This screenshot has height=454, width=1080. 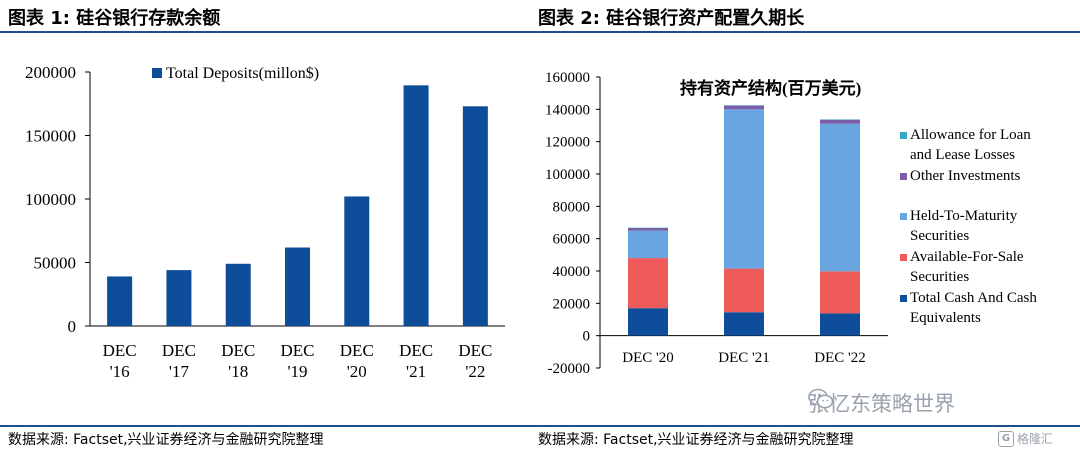 What do you see at coordinates (696, 440) in the screenshot?
I see `figure-source-2: 数据来源: Factset,兴业证券经济与金融研究院整理` at bounding box center [696, 440].